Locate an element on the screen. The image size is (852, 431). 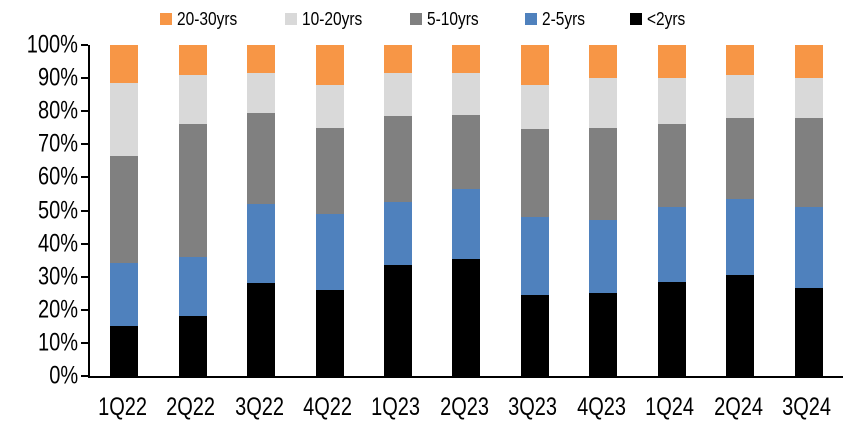
x-label-slot: 2Q24 is located at coordinates (738, 407).